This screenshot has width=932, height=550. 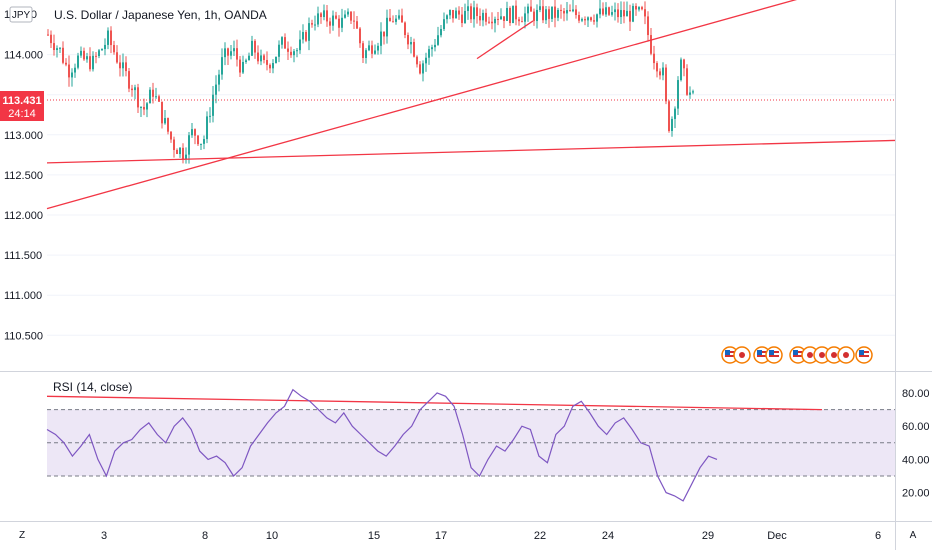 I want to click on auto-scale-button-label: A, so click(x=913, y=535).